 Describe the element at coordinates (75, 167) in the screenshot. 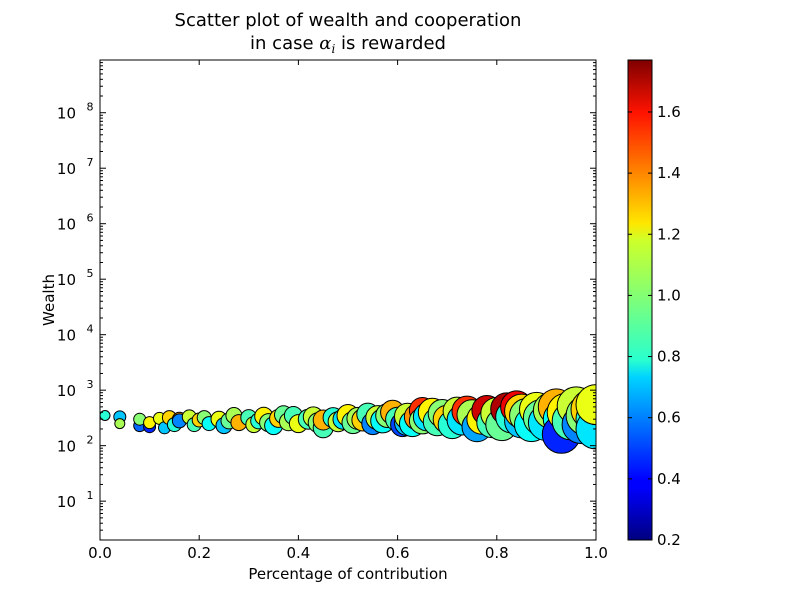

I see `y-tick-label: 10 7` at that location.